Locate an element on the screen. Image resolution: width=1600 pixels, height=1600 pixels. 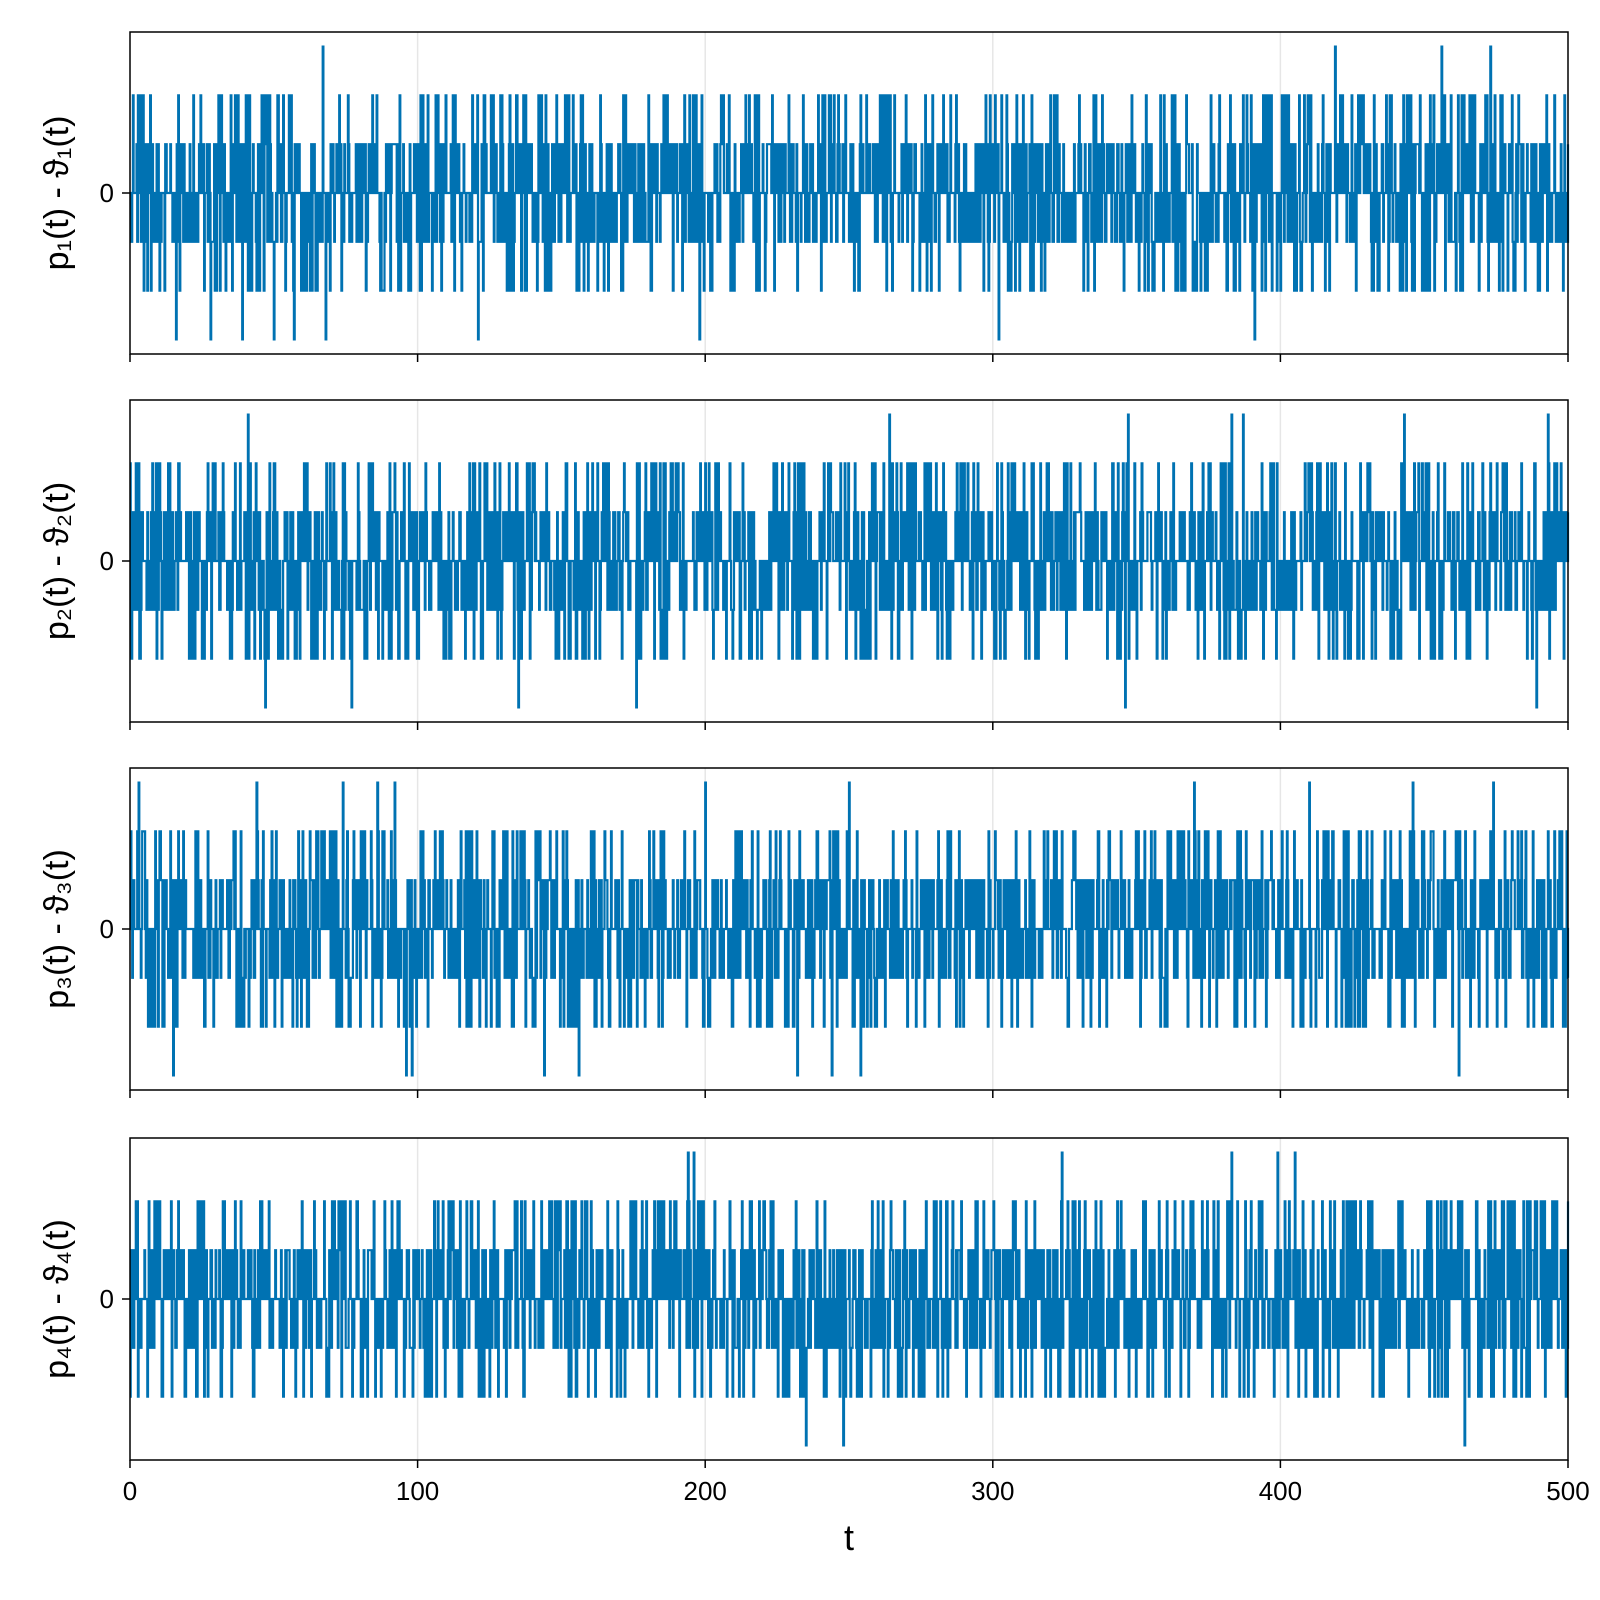
x-axis-label: t is located at coordinates (849, 1537).